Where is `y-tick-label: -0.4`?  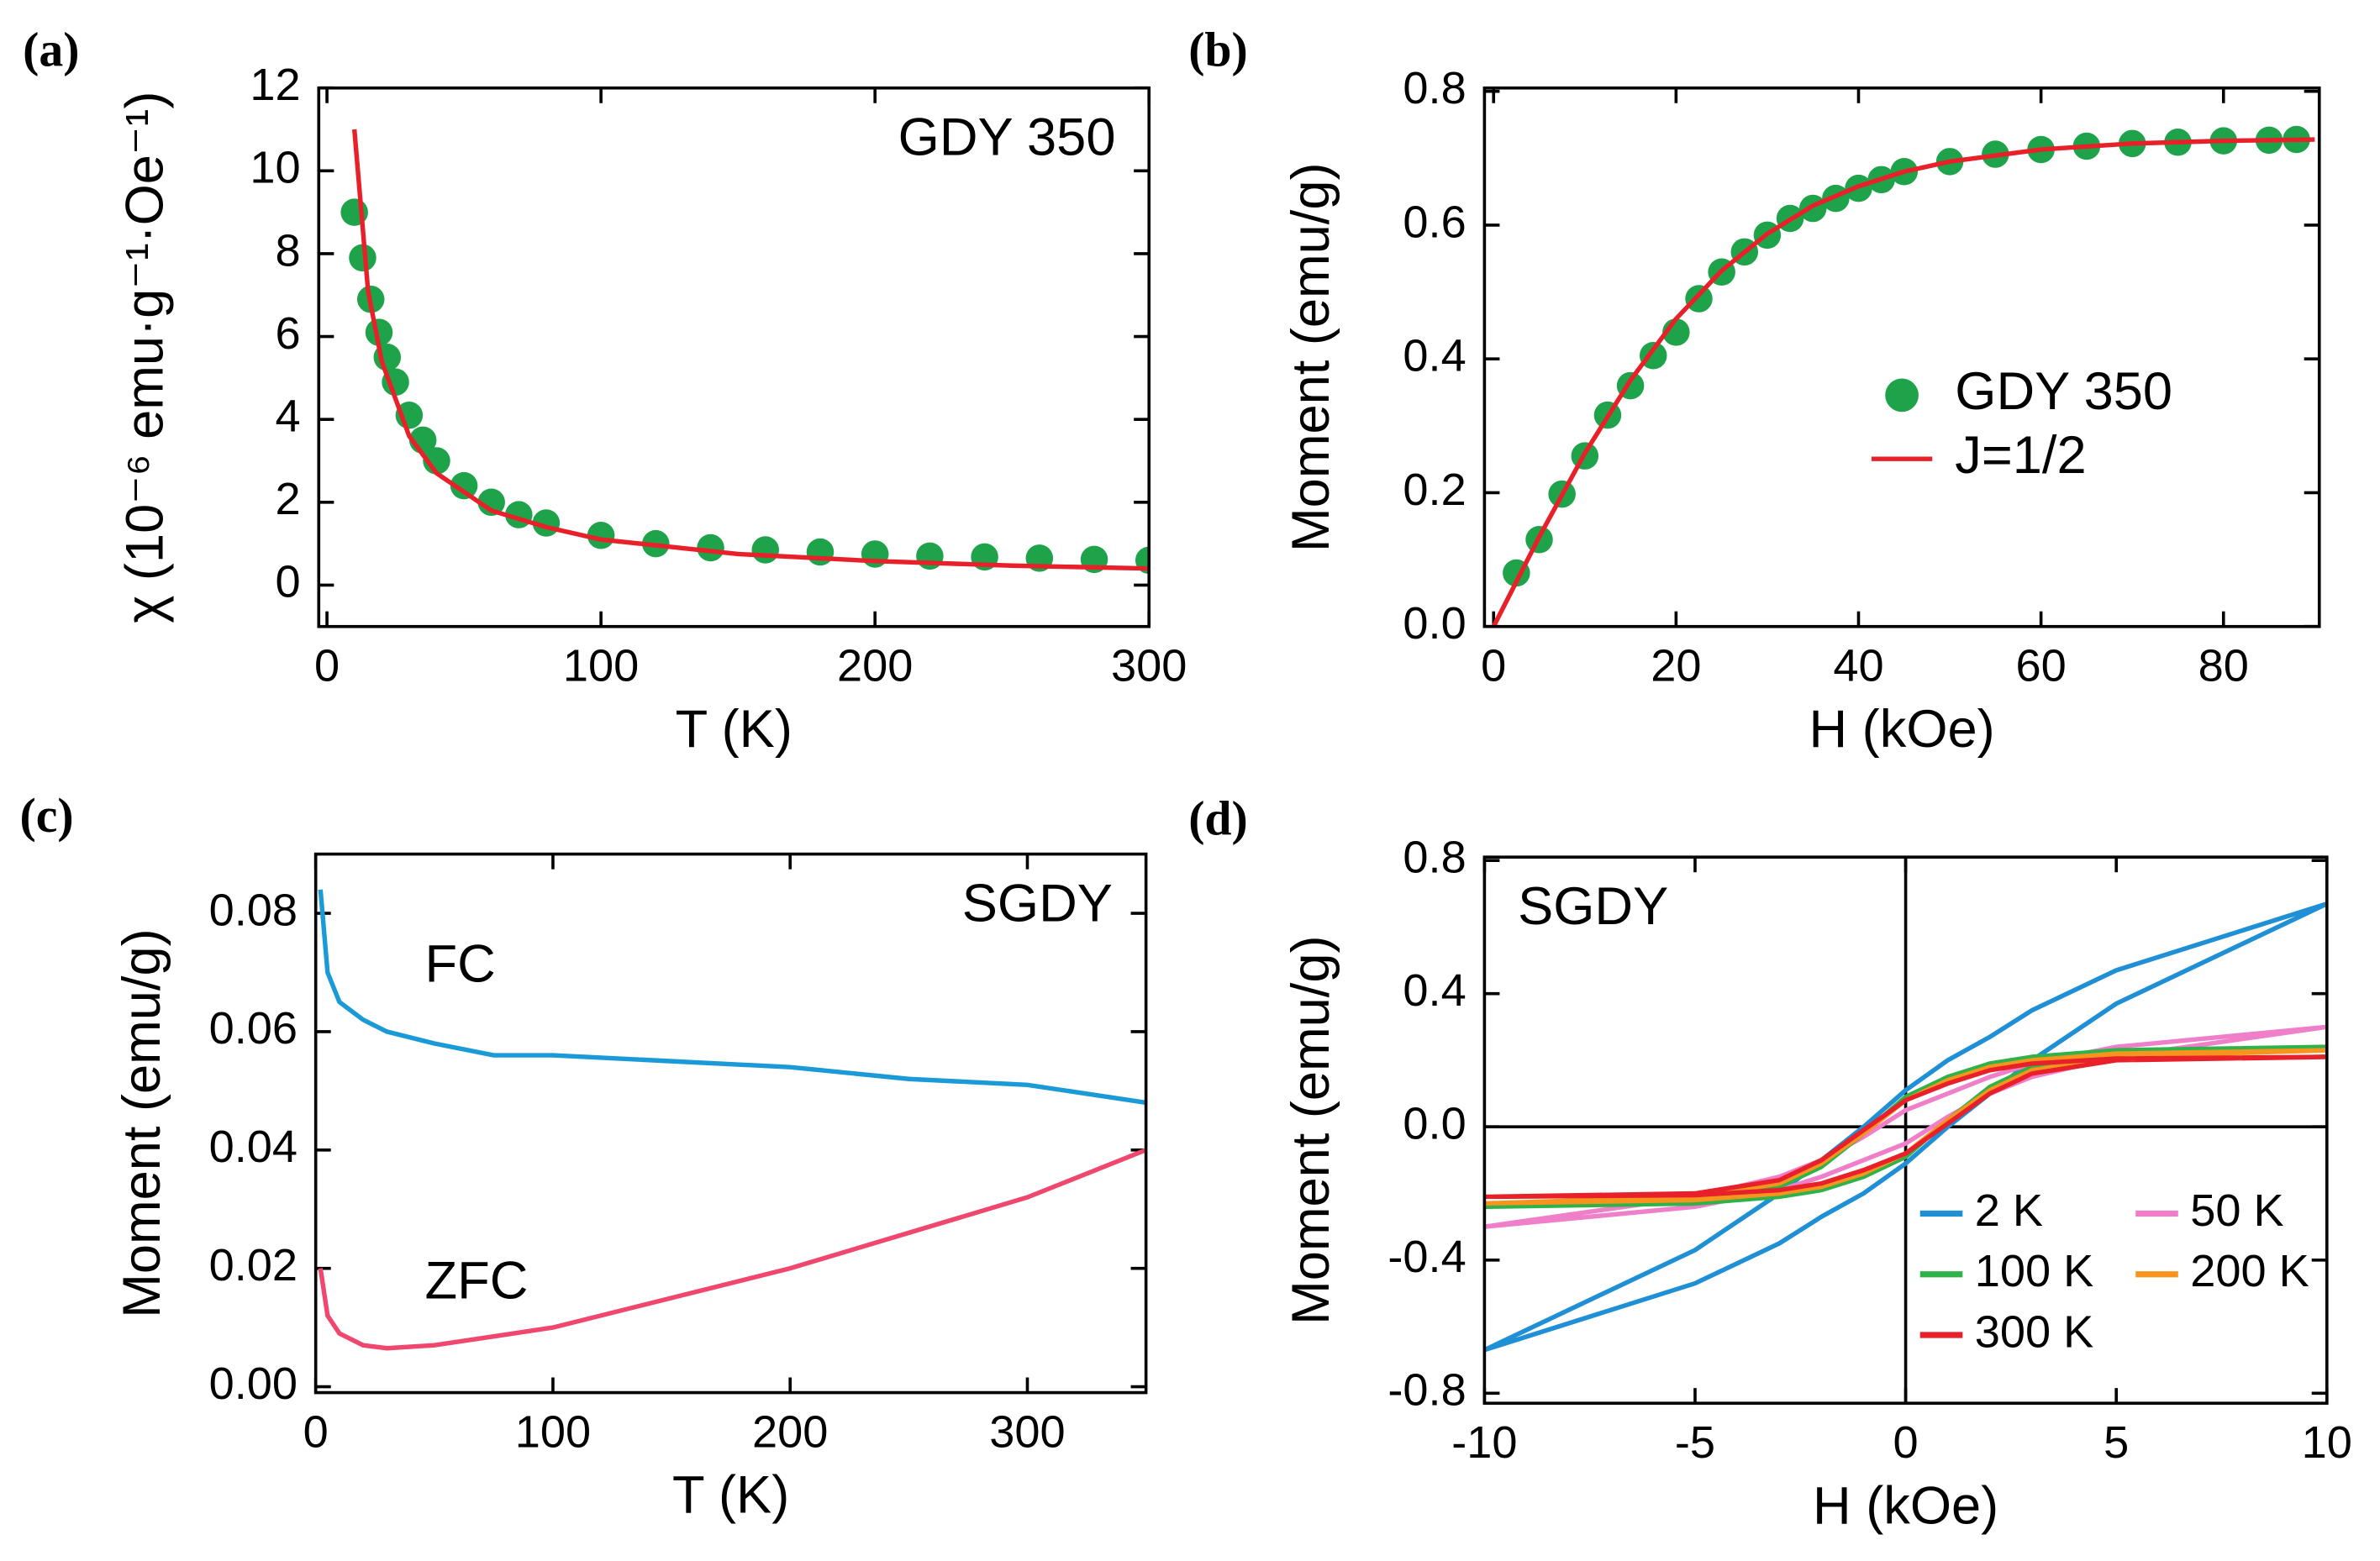
y-tick-label: -0.4 is located at coordinates (1427, 1257).